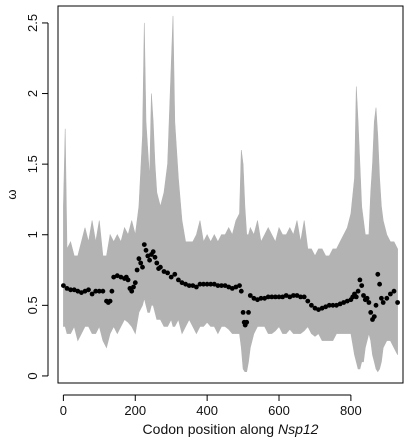 The height and width of the screenshot is (440, 406). What do you see at coordinates (207, 410) in the screenshot?
I see `x-tick-label: 400` at bounding box center [207, 410].